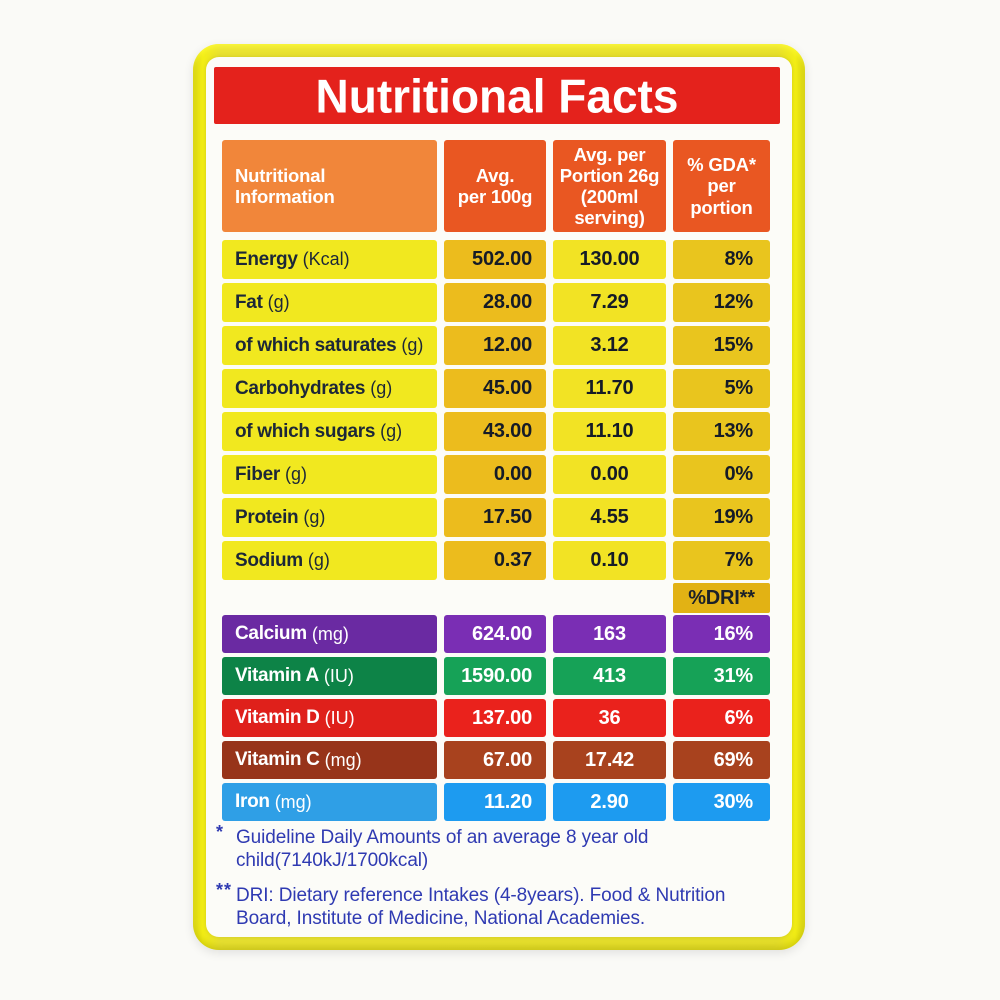 Image resolution: width=1000 pixels, height=1000 pixels. What do you see at coordinates (495, 259) in the screenshot?
I see `per-100g-value: 502.00` at bounding box center [495, 259].